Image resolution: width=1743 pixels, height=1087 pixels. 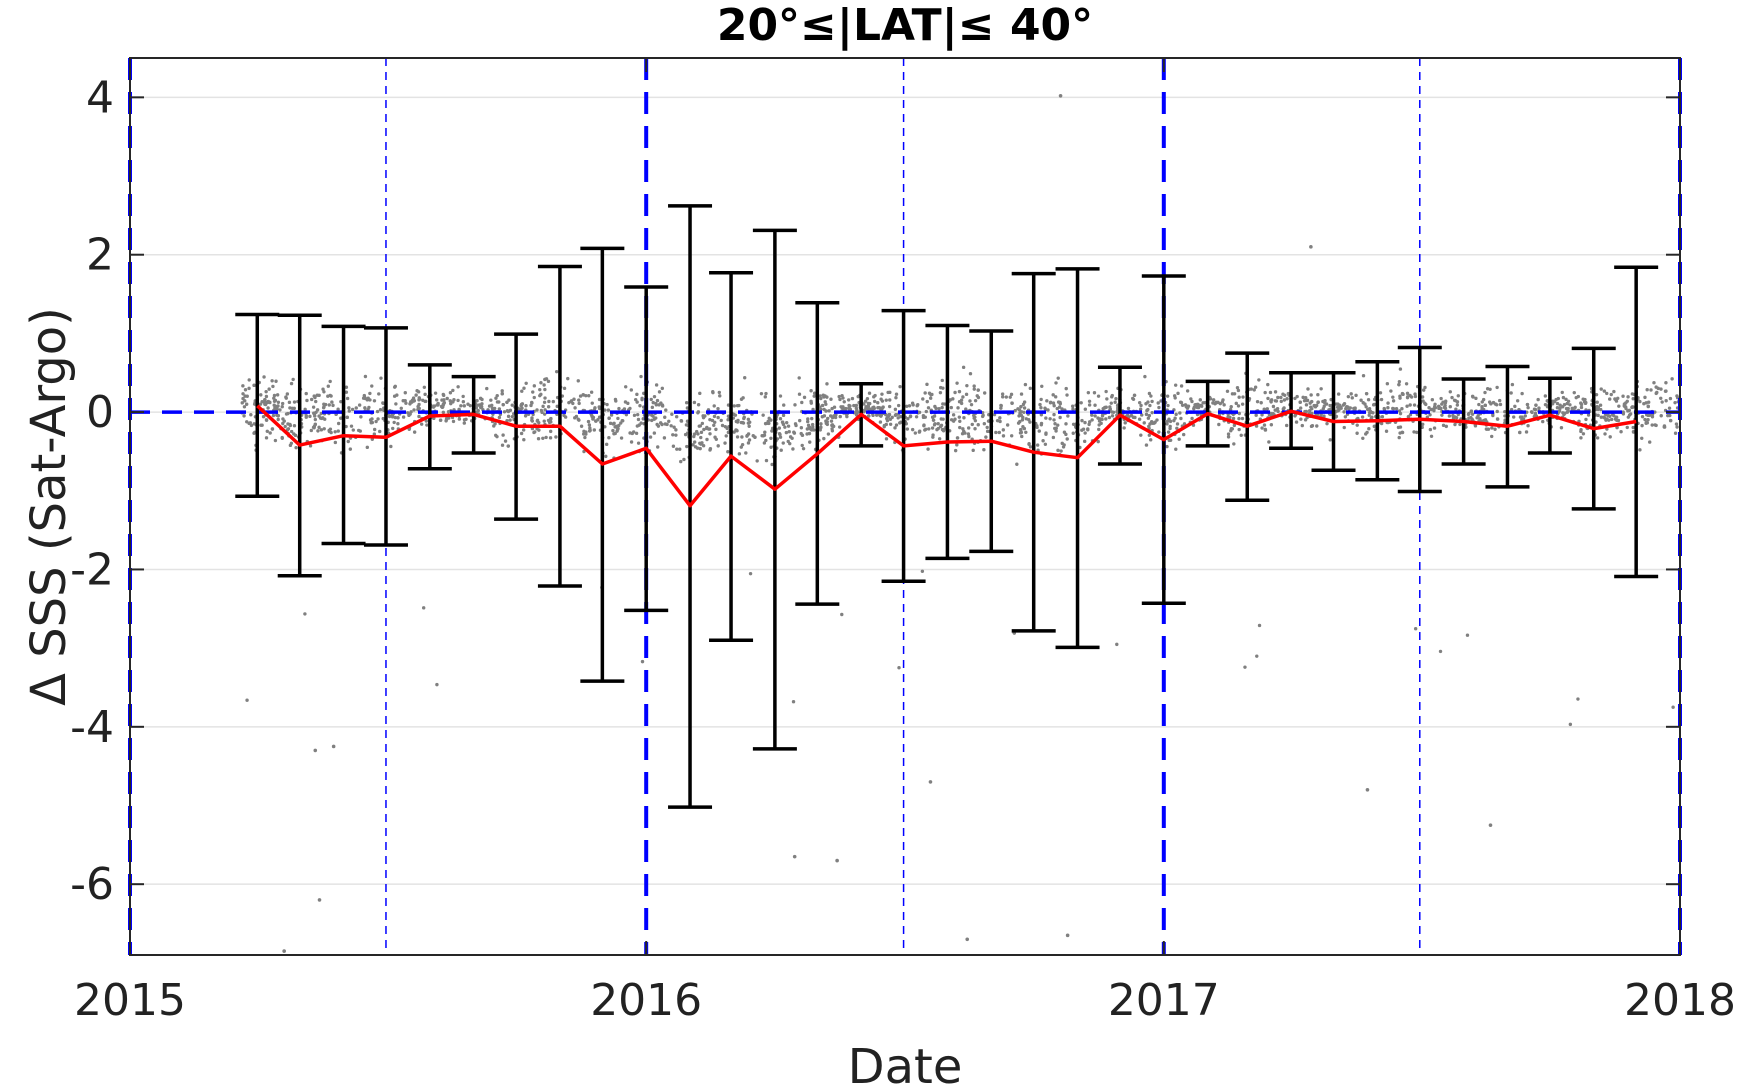 I want to click on chart-title: 20°≤|LAT|≤ 40°, so click(x=905, y=25).